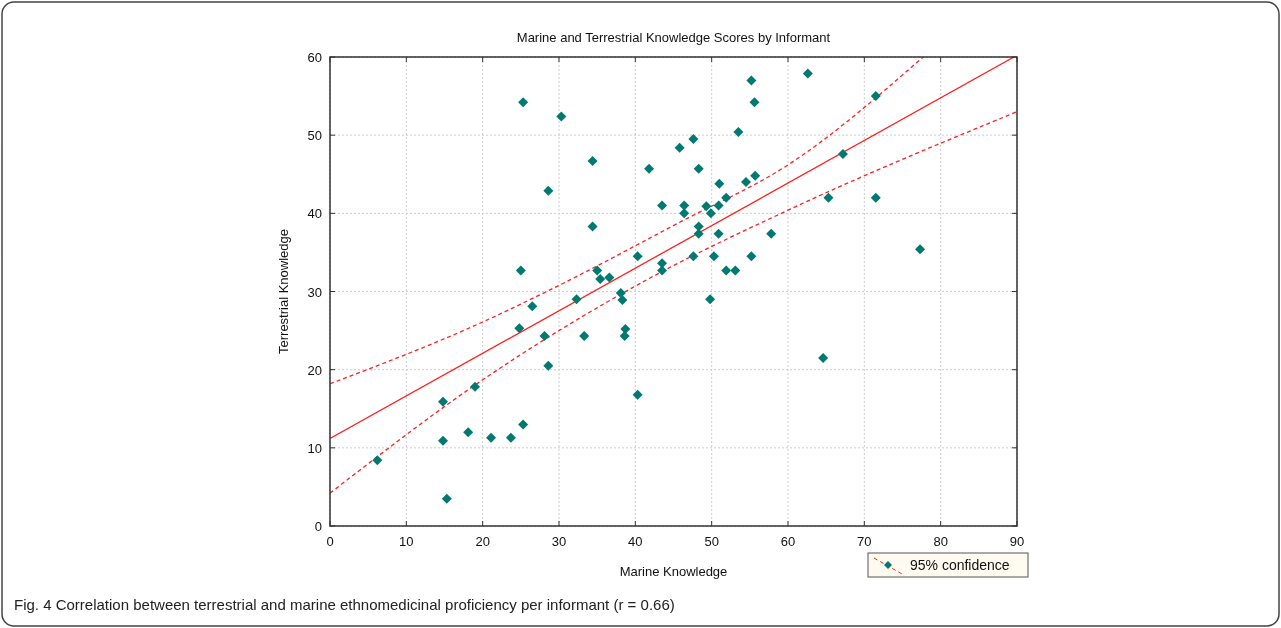  Describe the element at coordinates (482, 541) in the screenshot. I see `x-tick-label: 20` at that location.